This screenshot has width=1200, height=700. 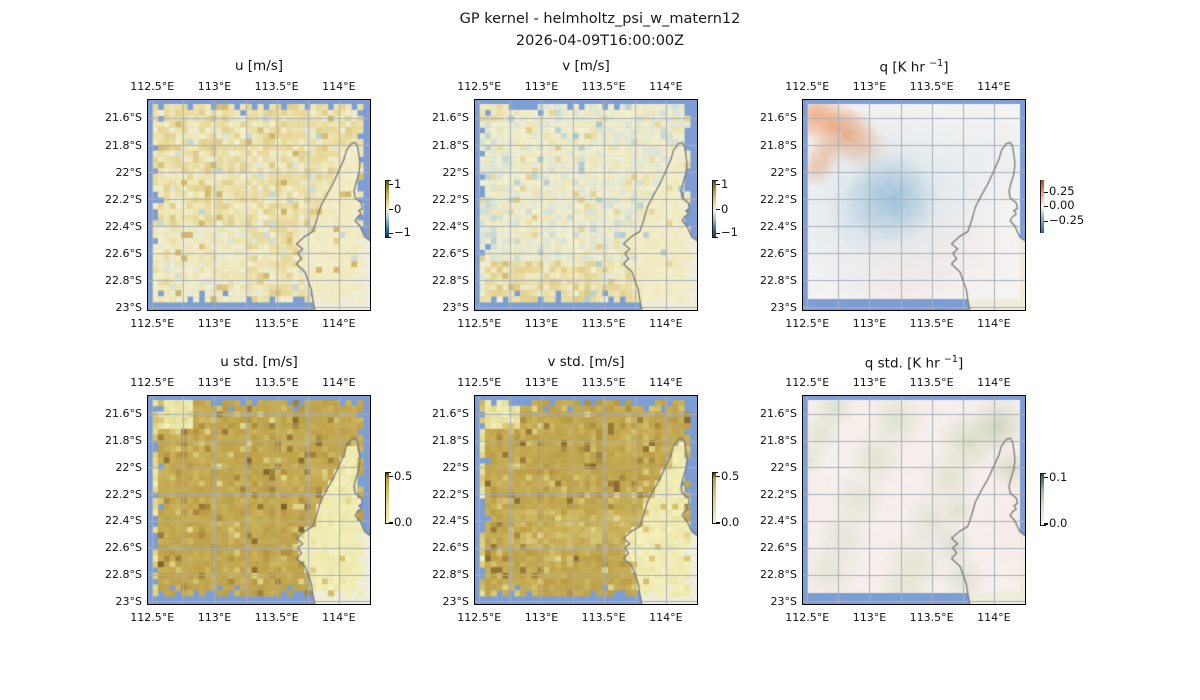 I want to click on subplot-ustd-xtick-top-0: 112.5°E, so click(x=152, y=382).